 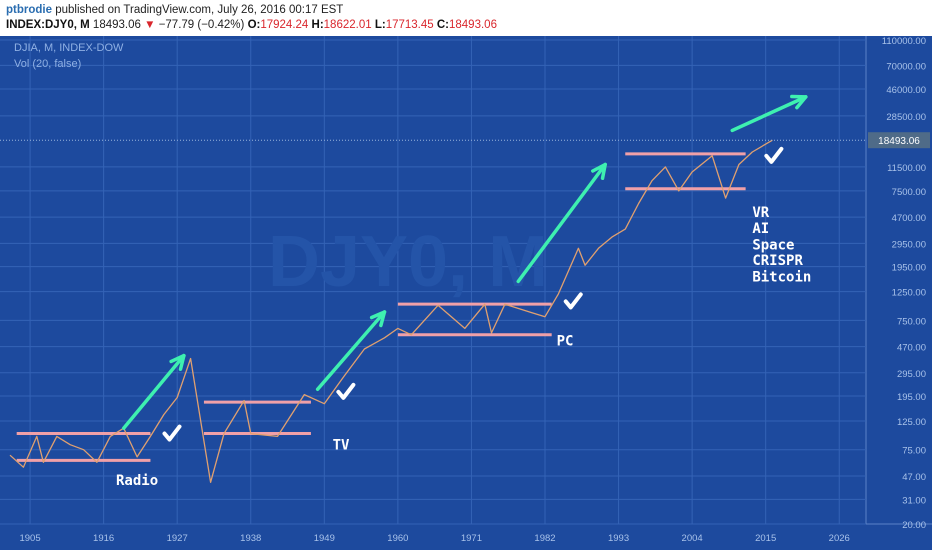 I want to click on close-value: 18493.06, so click(x=473, y=25).